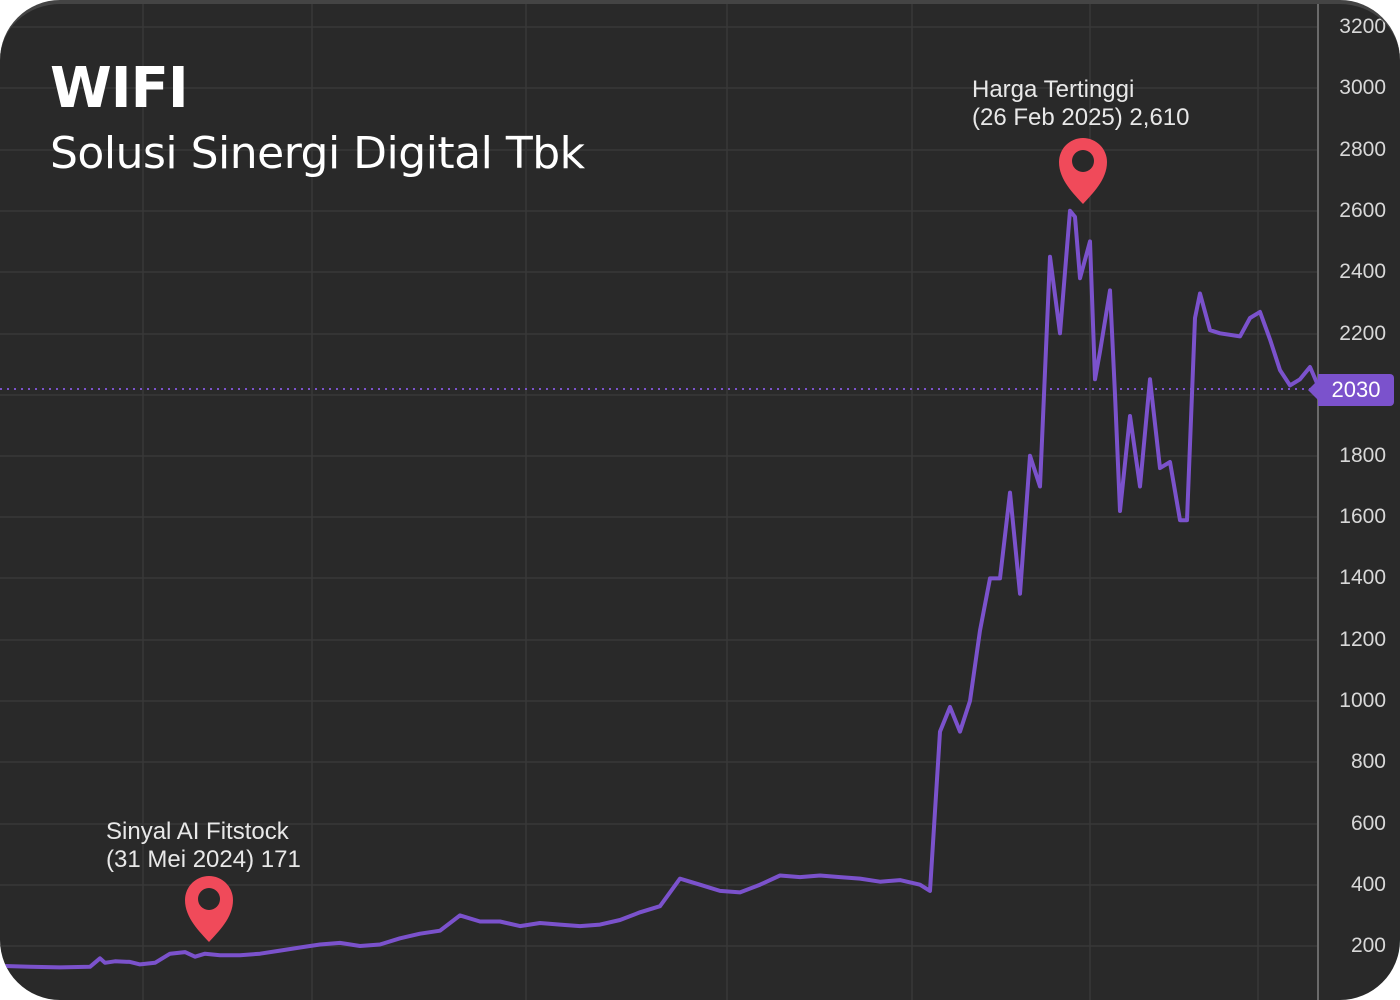 Image resolution: width=1400 pixels, height=1000 pixels. Describe the element at coordinates (1368, 884) in the screenshot. I see `y-tick: 400` at that location.